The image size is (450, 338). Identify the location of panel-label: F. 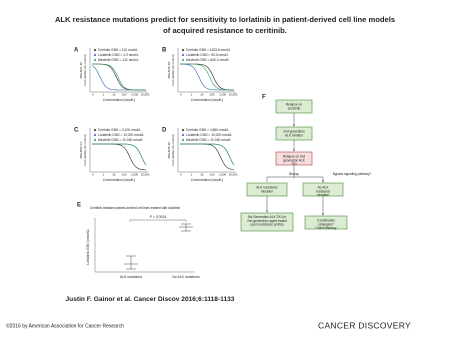
(264, 98).